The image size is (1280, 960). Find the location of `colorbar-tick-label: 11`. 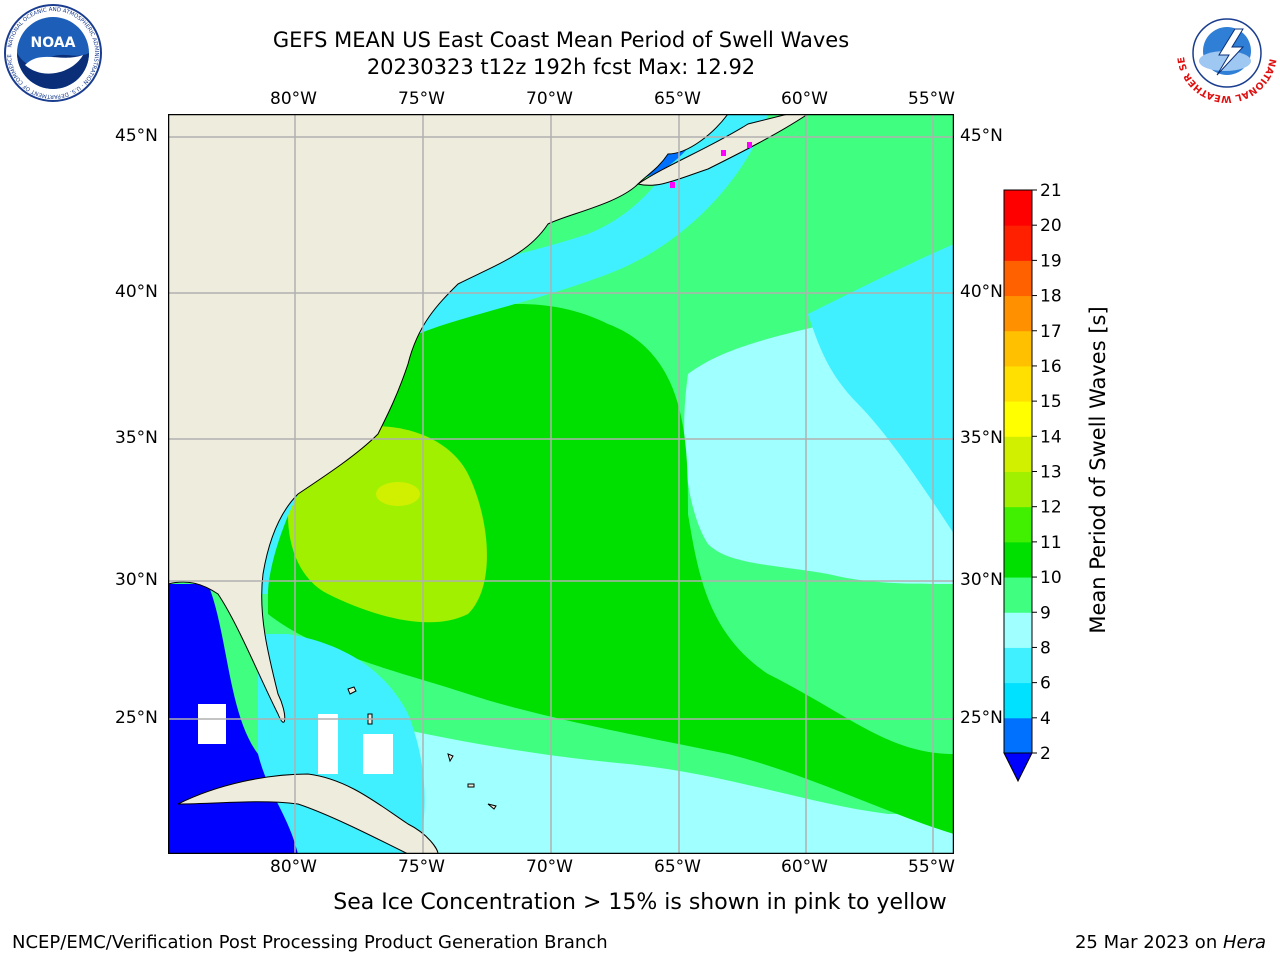

colorbar-tick-label: 11 is located at coordinates (1051, 543).